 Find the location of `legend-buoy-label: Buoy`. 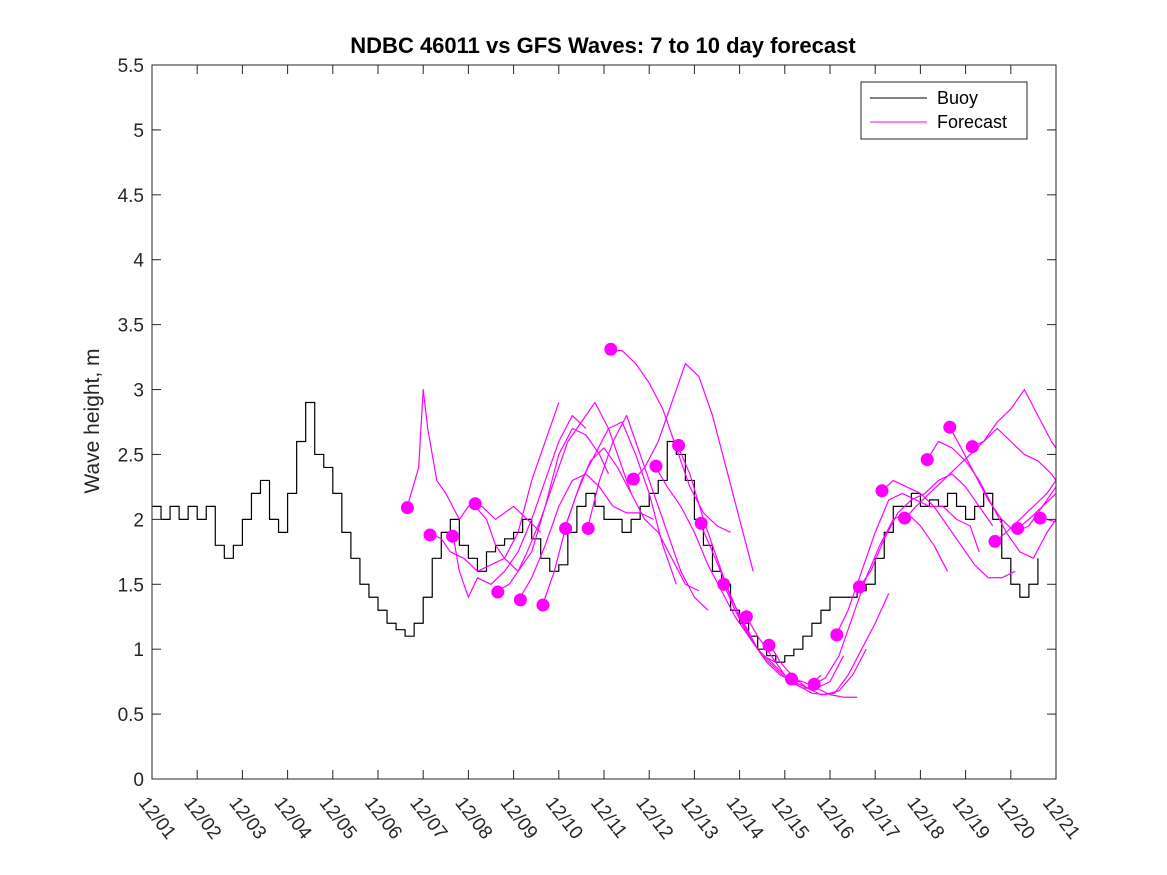

legend-buoy-label: Buoy is located at coordinates (957, 98).